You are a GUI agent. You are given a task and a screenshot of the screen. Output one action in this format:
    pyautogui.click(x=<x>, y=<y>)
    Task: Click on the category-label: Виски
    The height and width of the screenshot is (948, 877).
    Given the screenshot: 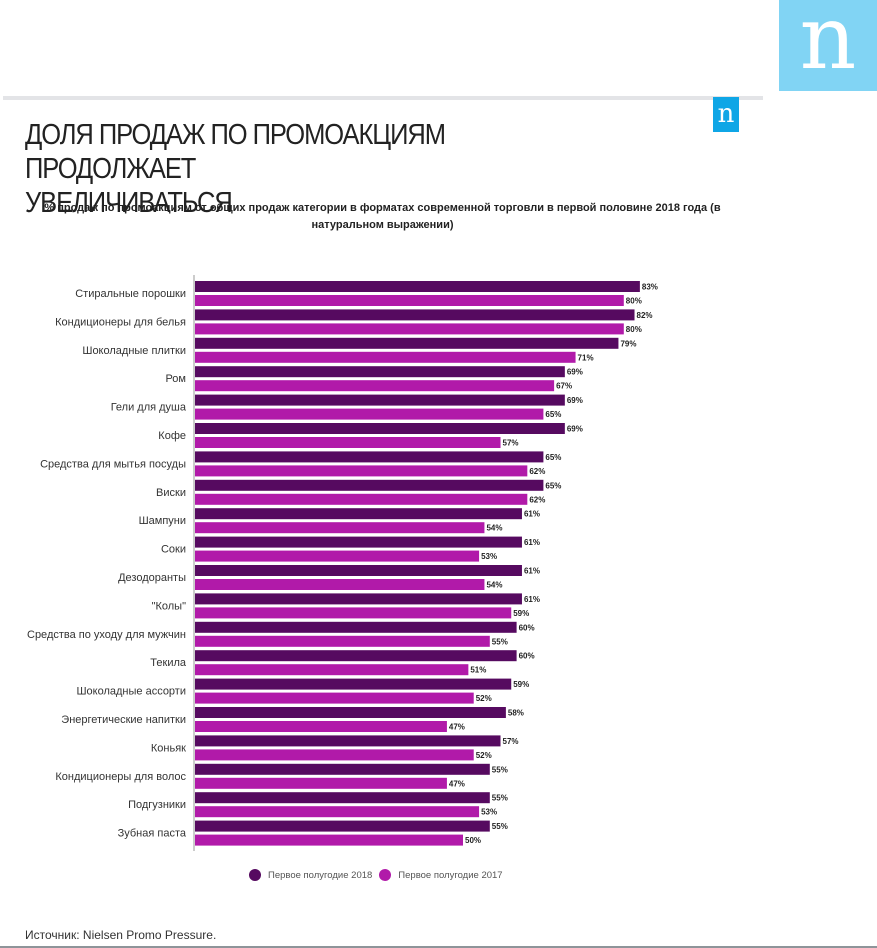 What is the action you would take?
    pyautogui.click(x=171, y=493)
    